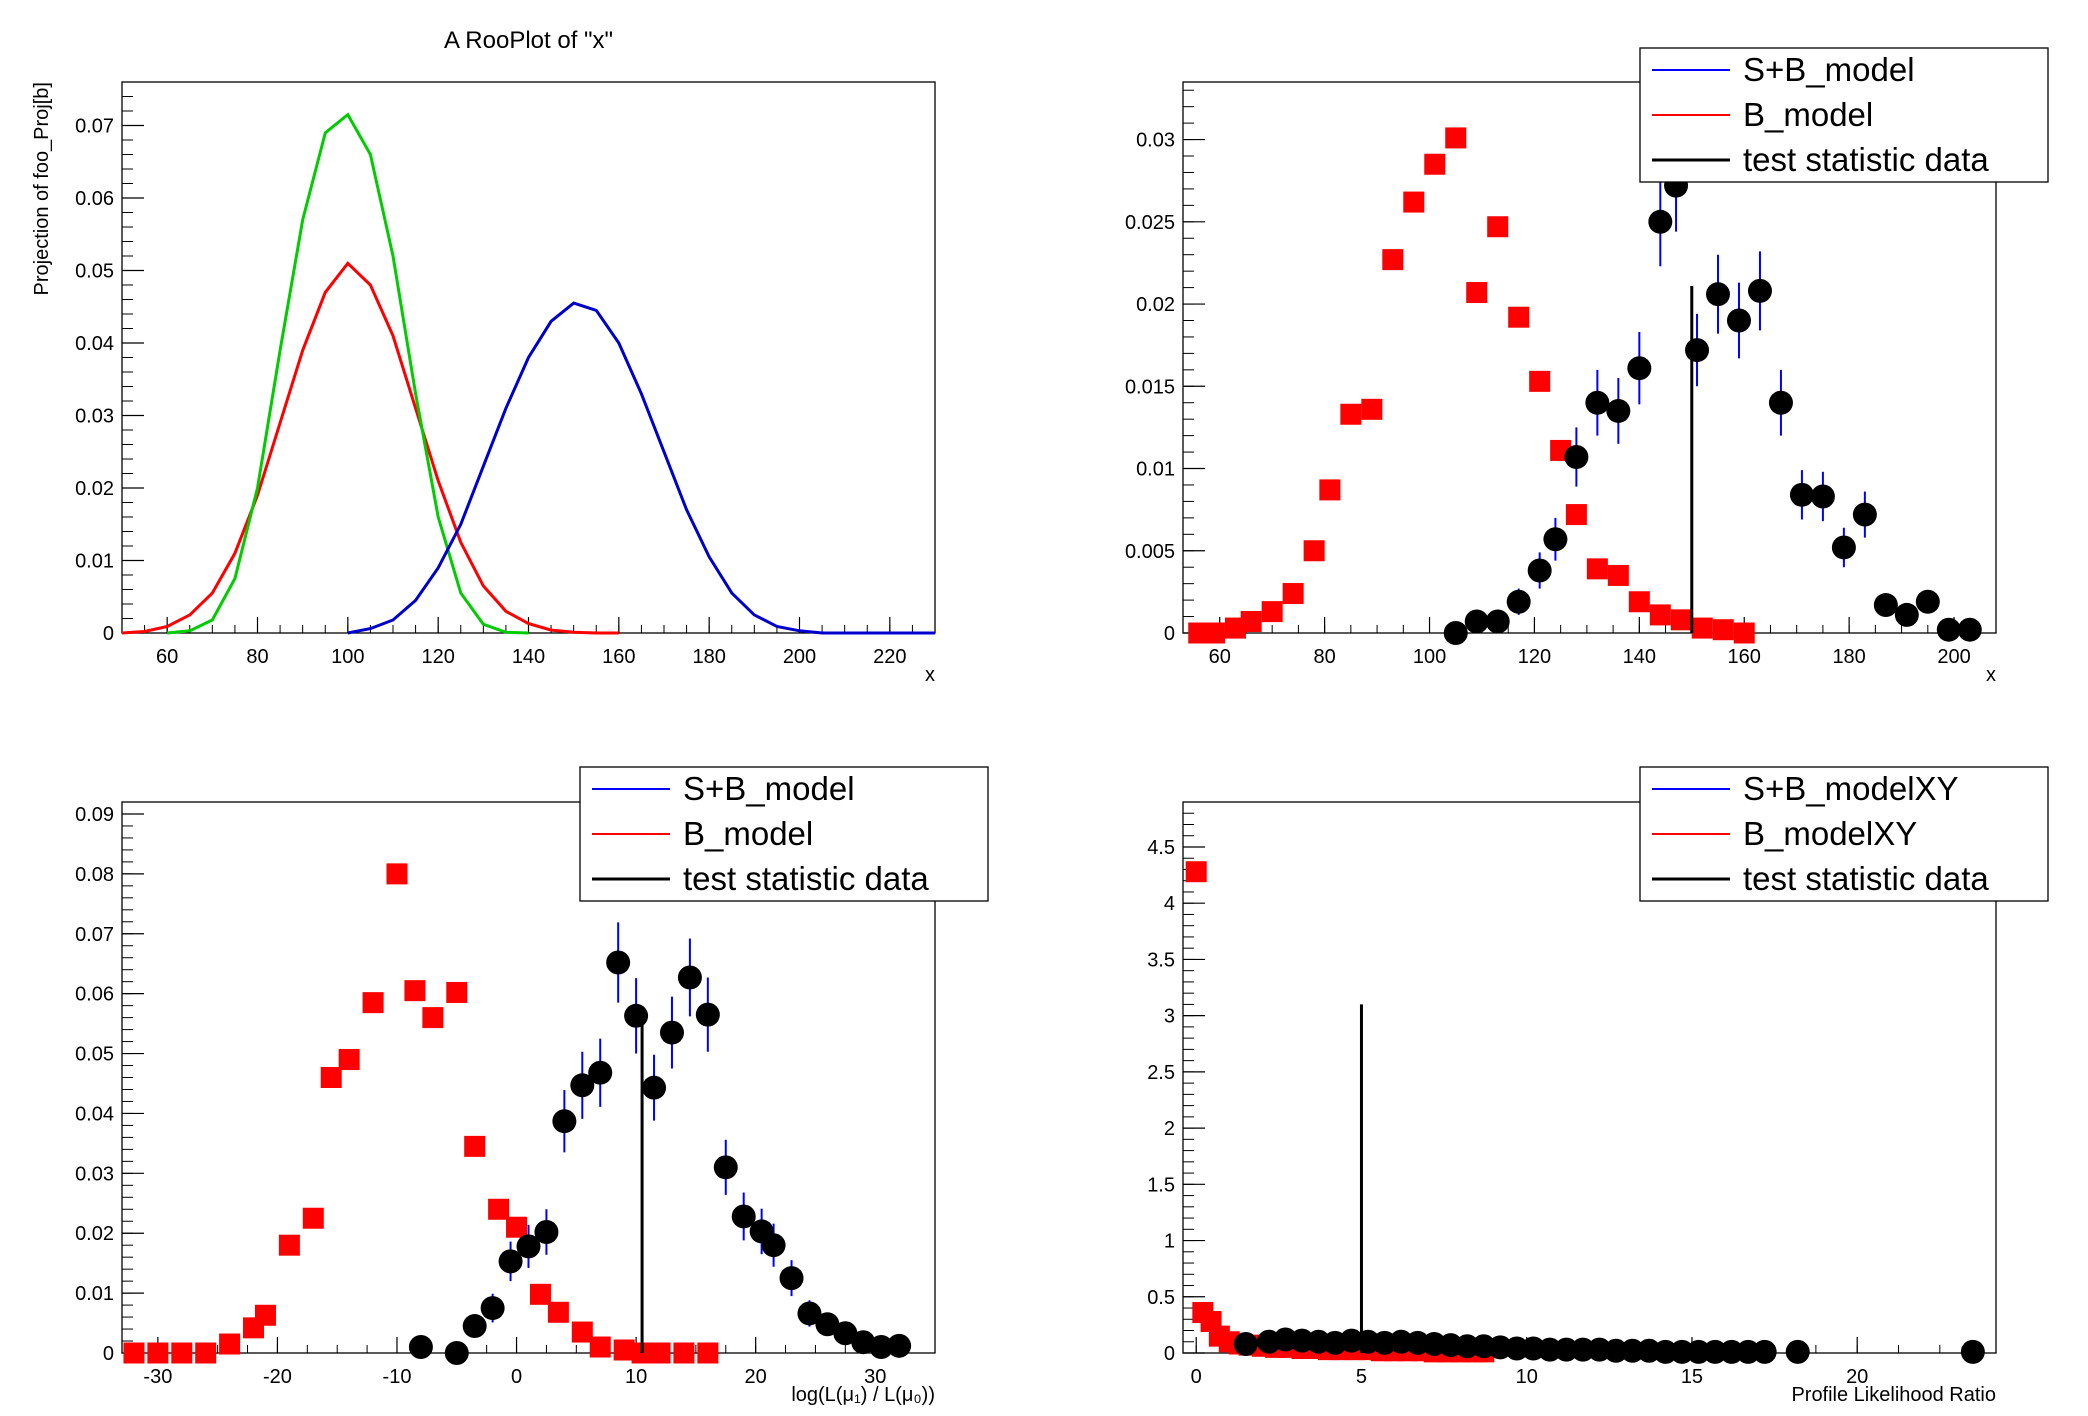 This screenshot has height=1416, width=2088. I want to click on y-tick-label: 3.5, so click(1161, 960).